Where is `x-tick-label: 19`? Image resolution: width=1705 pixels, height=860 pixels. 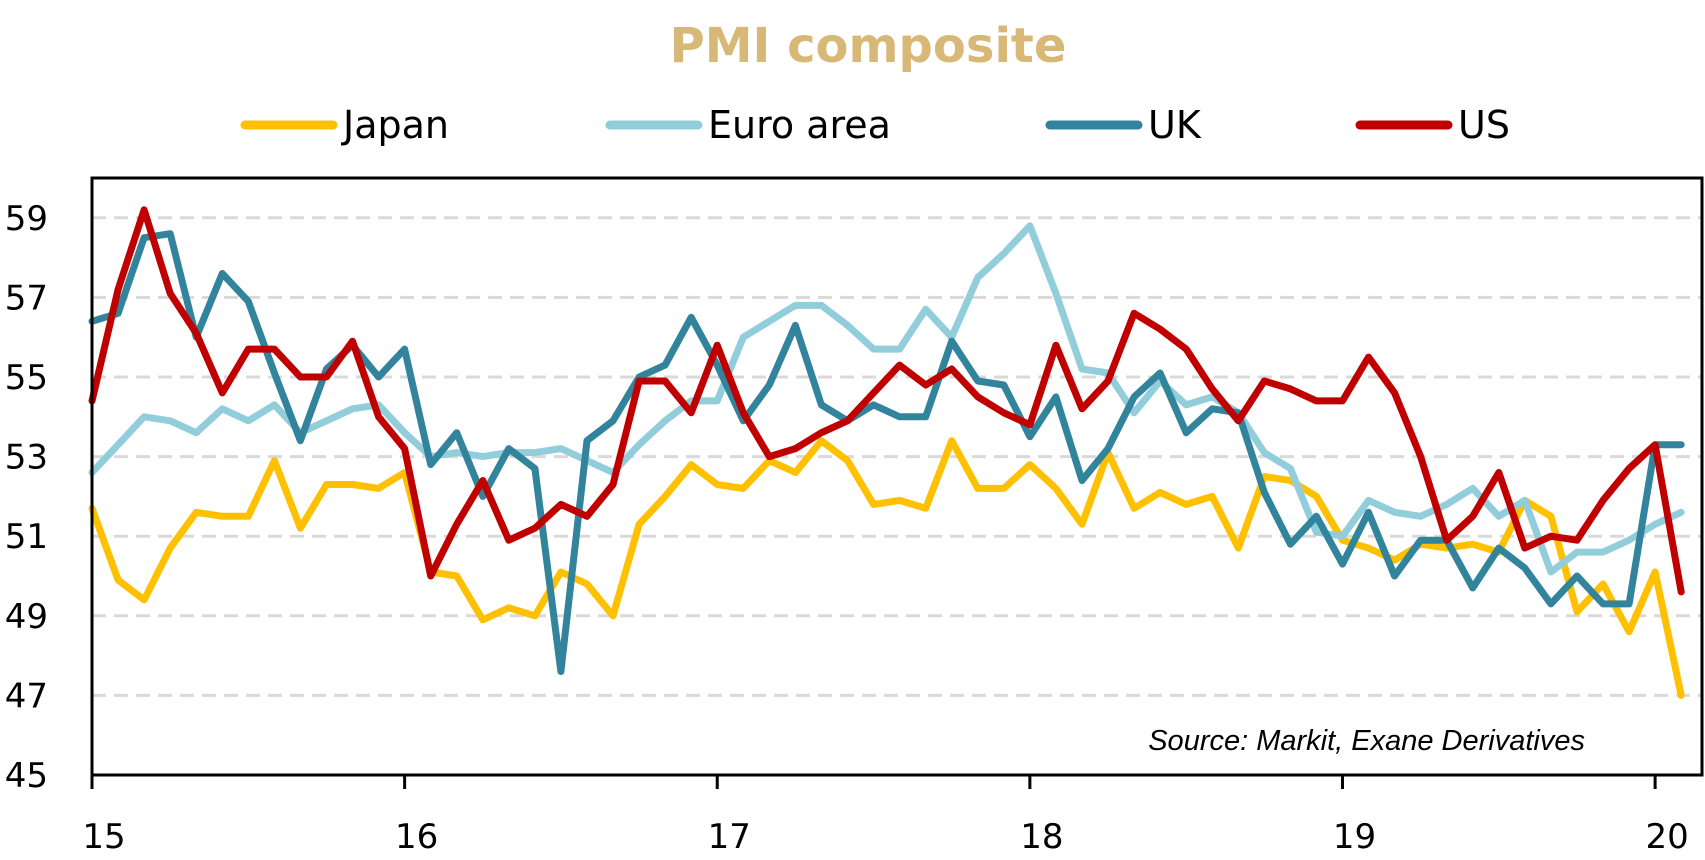 x-tick-label: 19 is located at coordinates (1354, 837).